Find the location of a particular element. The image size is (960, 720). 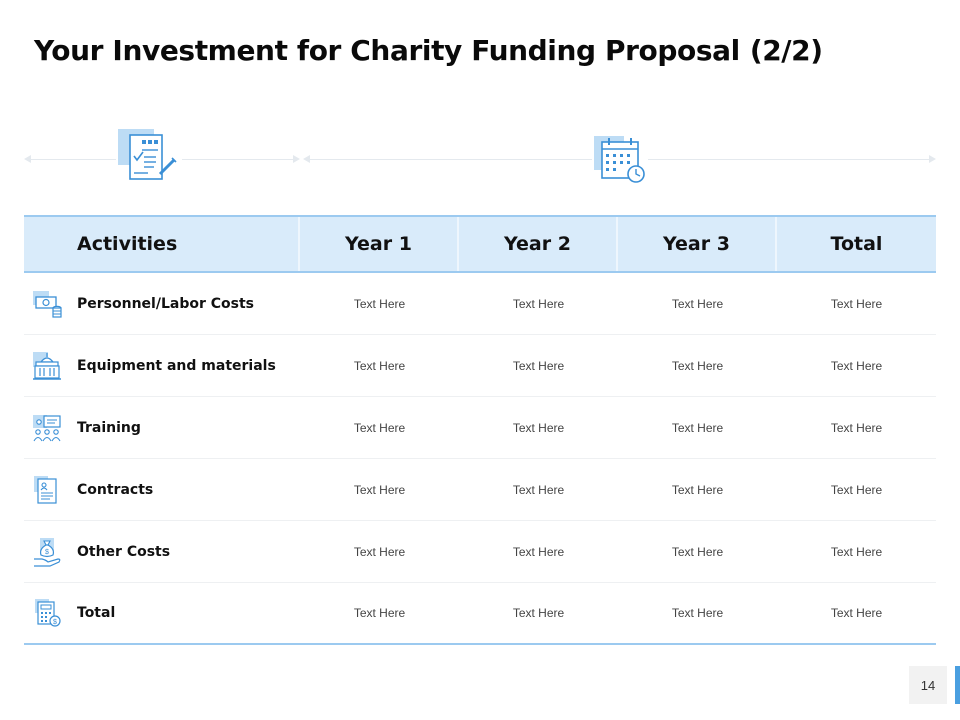

header-activities: Activities is located at coordinates (162, 244).